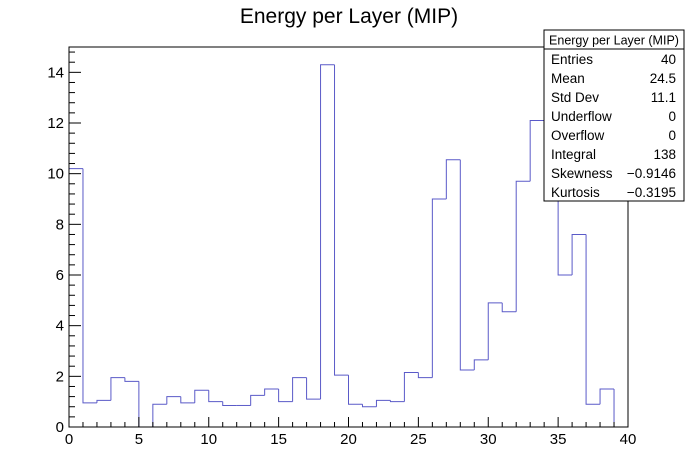  What do you see at coordinates (60, 427) in the screenshot?
I see `y-tick-label: 0` at bounding box center [60, 427].